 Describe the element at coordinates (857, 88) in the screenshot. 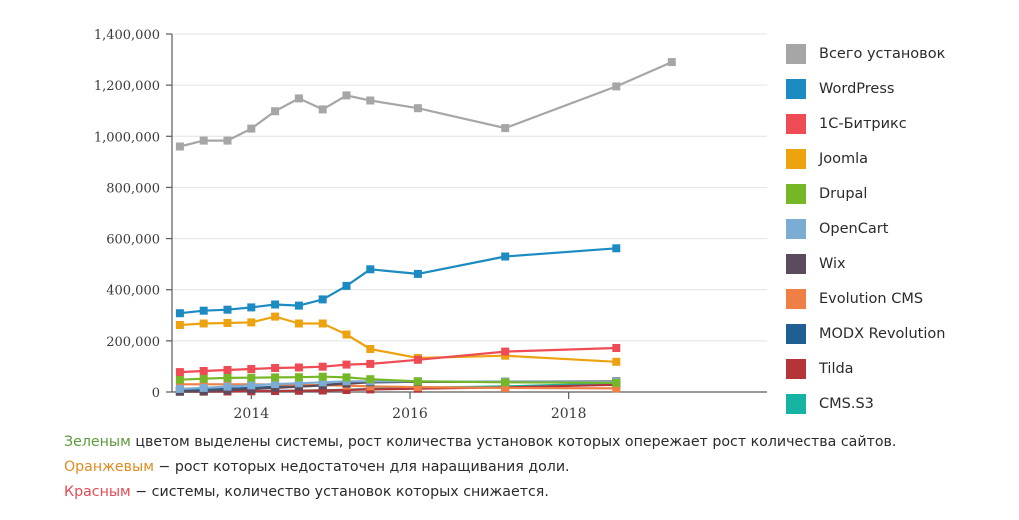

I see `legend-item-label: WordPress` at that location.